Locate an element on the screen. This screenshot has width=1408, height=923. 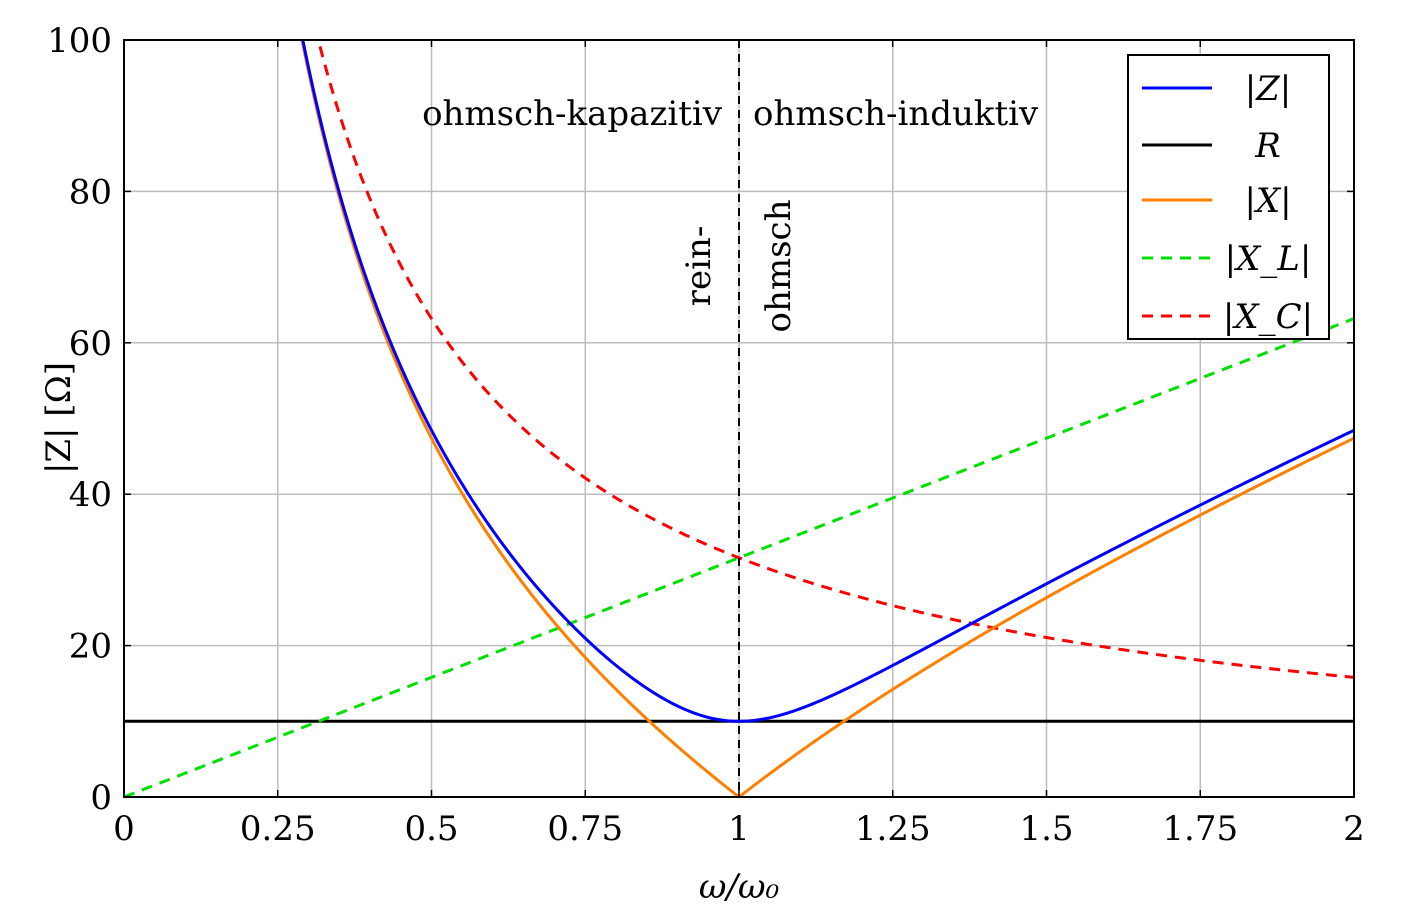
x-tick-label-5: 1.25 is located at coordinates (893, 829).